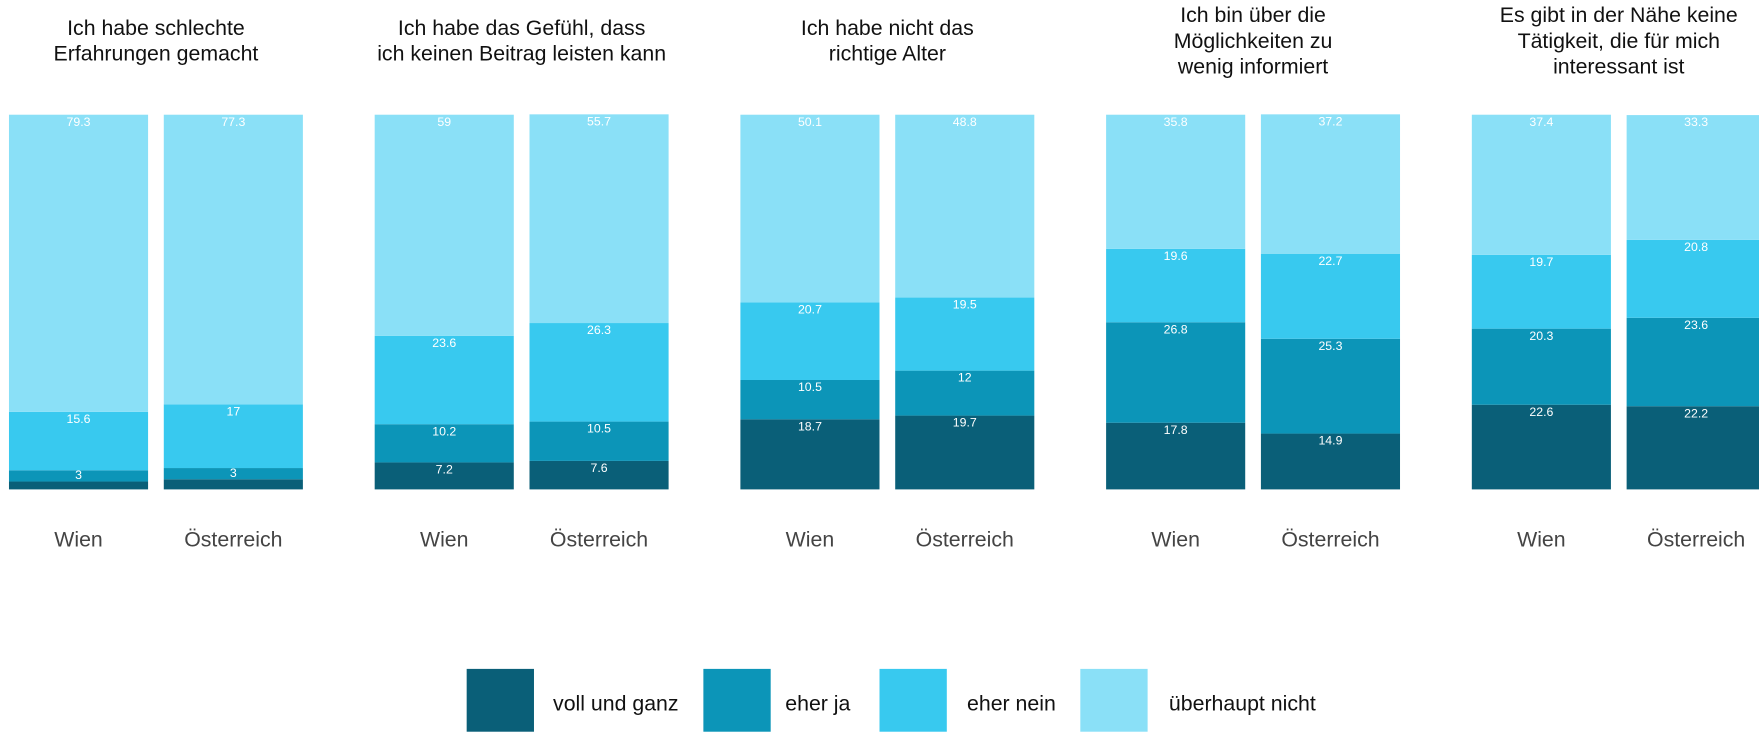  I want to click on data-label: 12, so click(965, 378).